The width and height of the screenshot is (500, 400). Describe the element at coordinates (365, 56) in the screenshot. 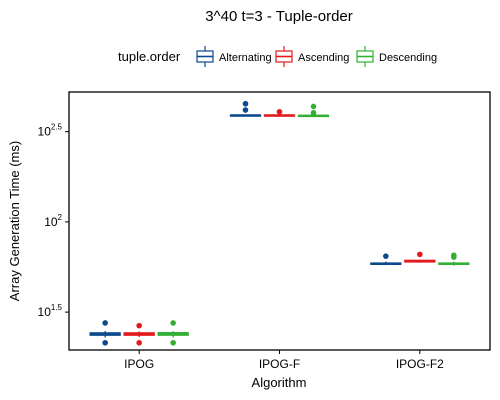

I see `legend-key-descending` at that location.